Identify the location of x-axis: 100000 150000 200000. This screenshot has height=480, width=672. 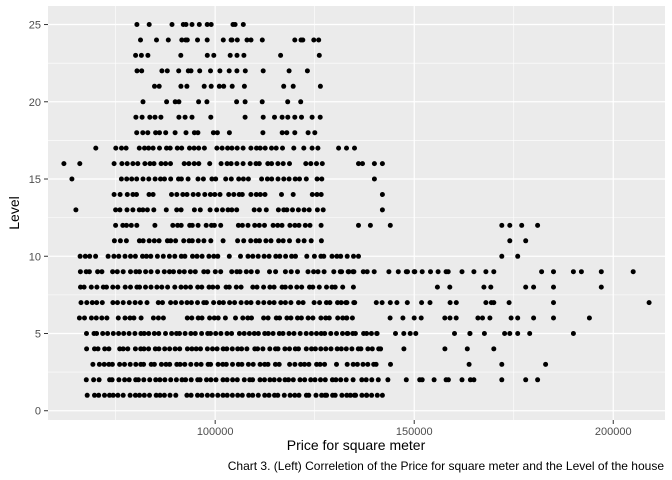
(414, 429).